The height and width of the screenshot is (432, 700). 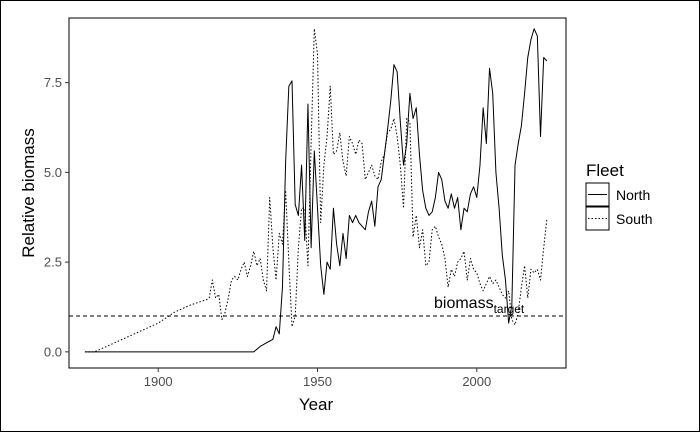 What do you see at coordinates (605, 170) in the screenshot?
I see `legend-title: Fleet` at bounding box center [605, 170].